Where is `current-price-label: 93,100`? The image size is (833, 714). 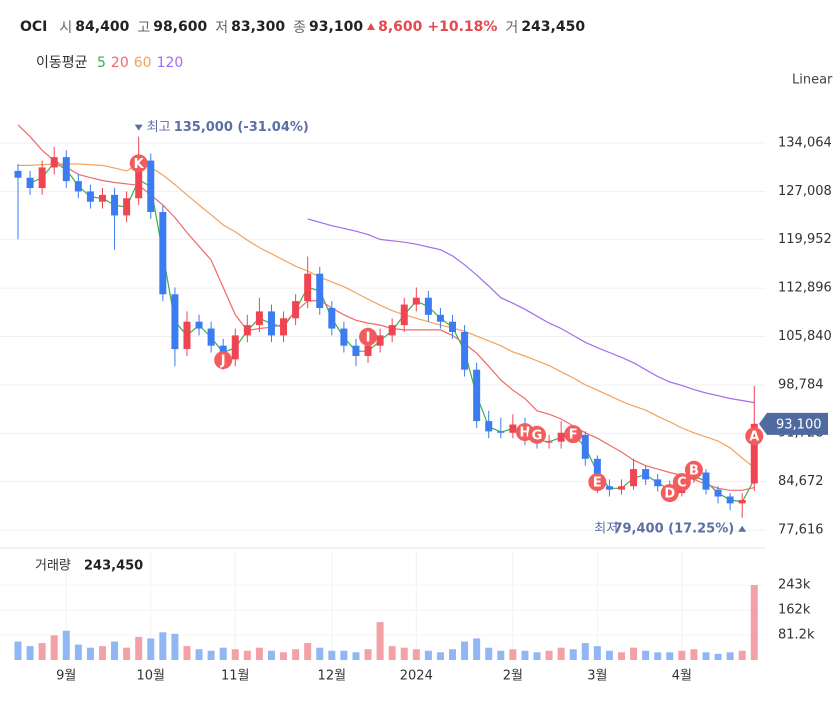
current-price-label: 93,100 is located at coordinates (799, 424).